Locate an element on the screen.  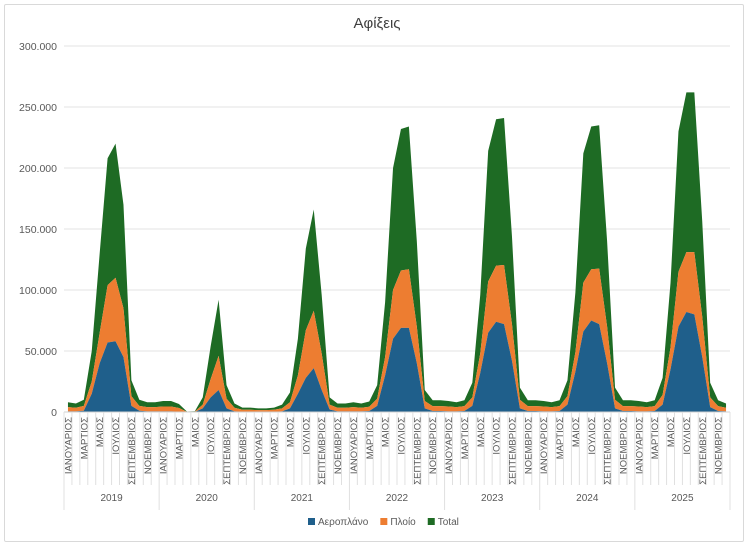
year-label: 2023 is located at coordinates (492, 498).